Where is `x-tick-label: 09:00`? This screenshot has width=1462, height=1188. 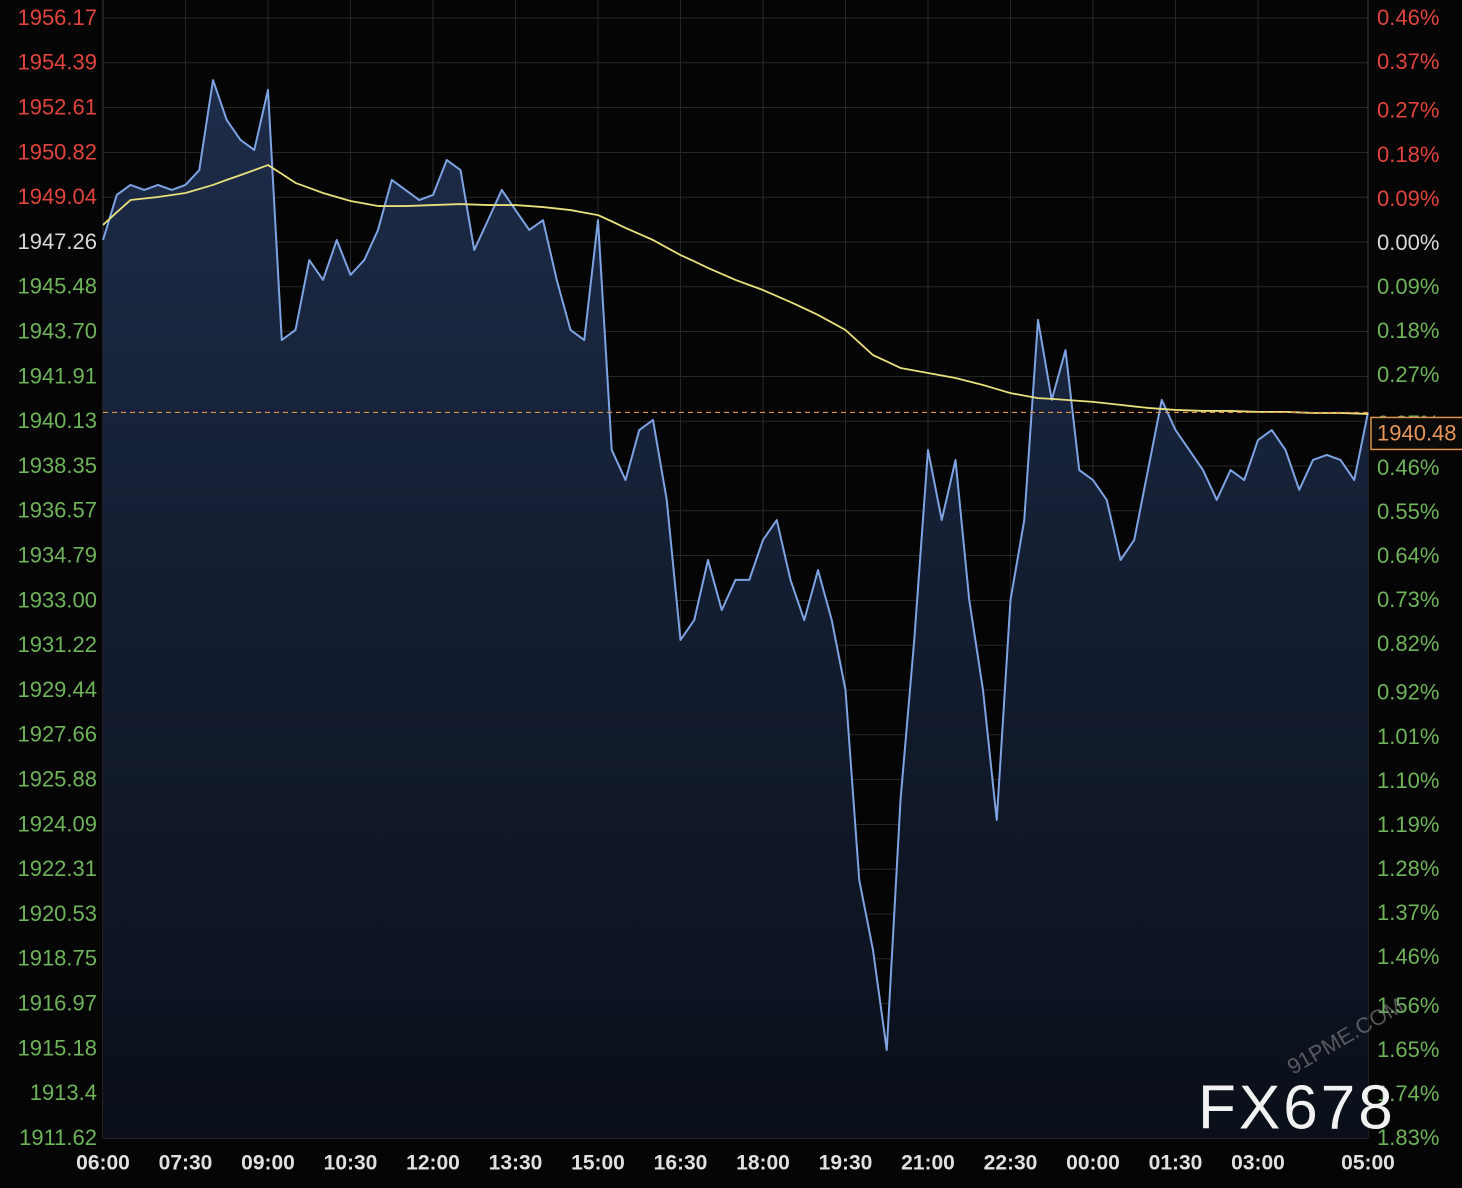 x-tick-label: 09:00 is located at coordinates (268, 1163).